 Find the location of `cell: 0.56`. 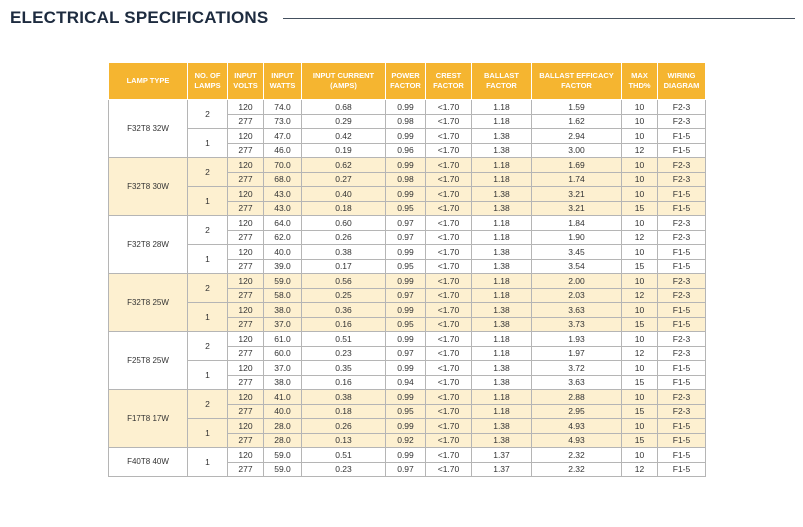

cell: 0.56 is located at coordinates (343, 281).